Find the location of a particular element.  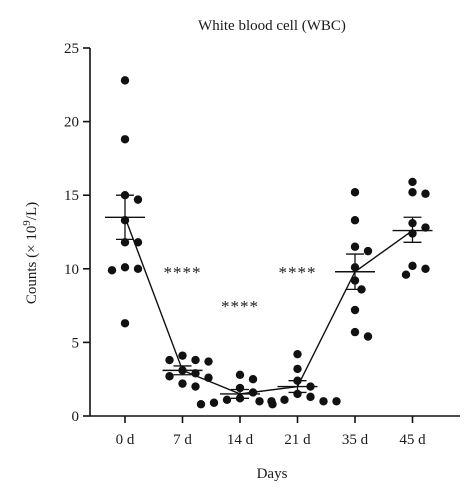

y-tick-label: 15 is located at coordinates (71, 196).